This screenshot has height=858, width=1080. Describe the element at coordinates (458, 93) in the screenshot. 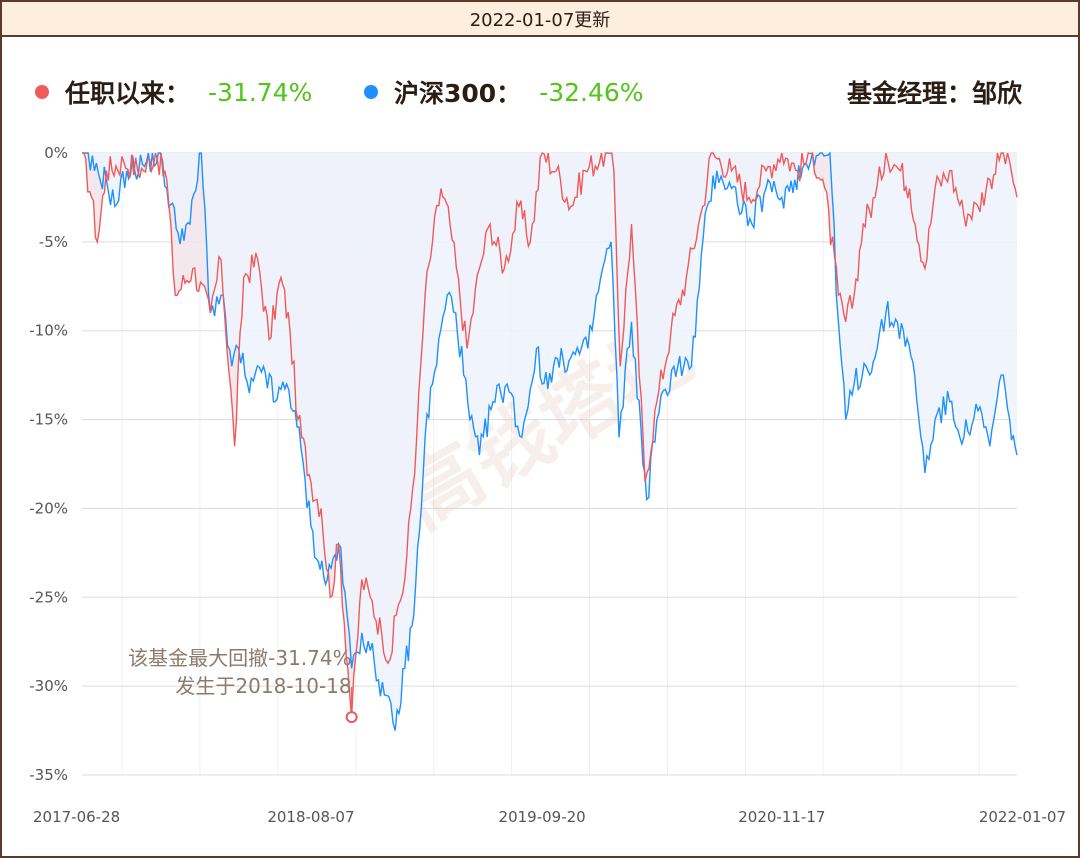

I see `index-legend-label: 沪深300：` at that location.